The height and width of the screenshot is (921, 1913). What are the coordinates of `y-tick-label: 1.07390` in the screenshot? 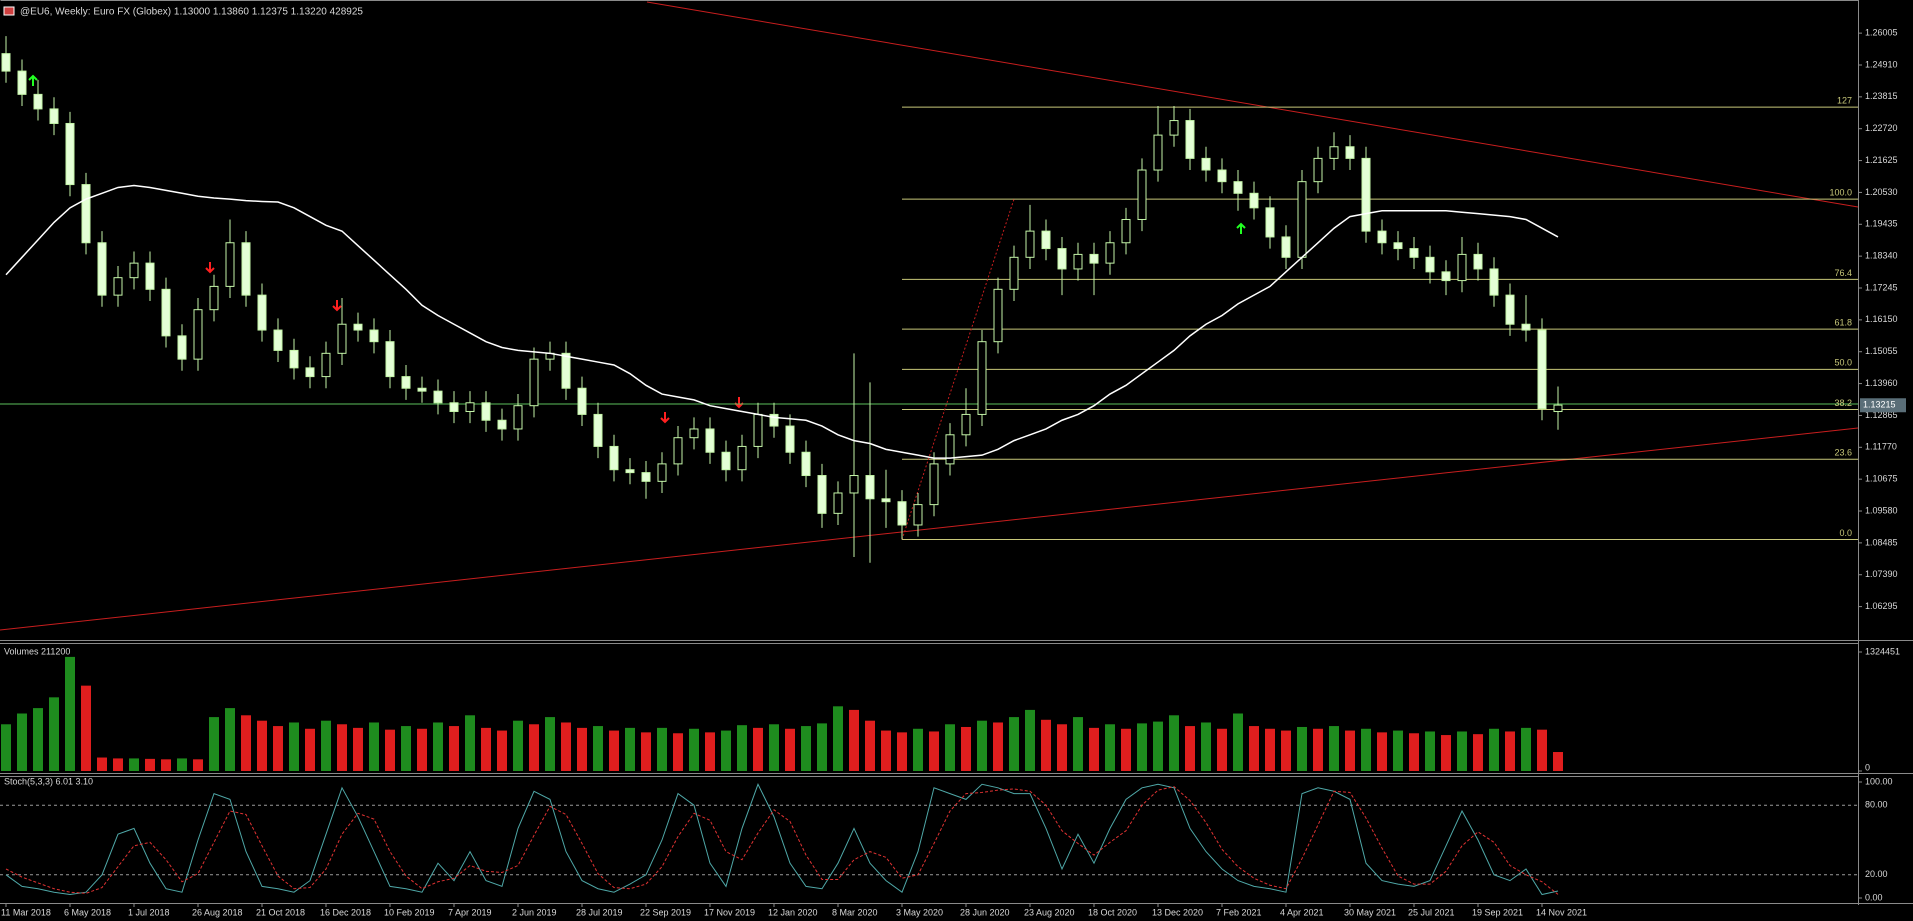 It's located at (1881, 574).